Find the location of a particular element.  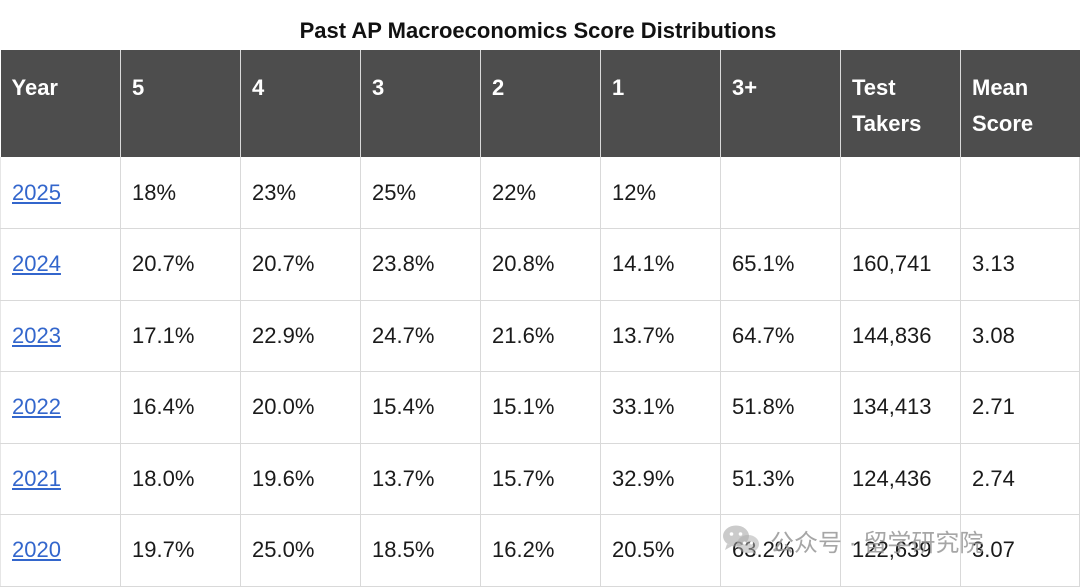

score-4-cell: 20.7% is located at coordinates (300, 264).